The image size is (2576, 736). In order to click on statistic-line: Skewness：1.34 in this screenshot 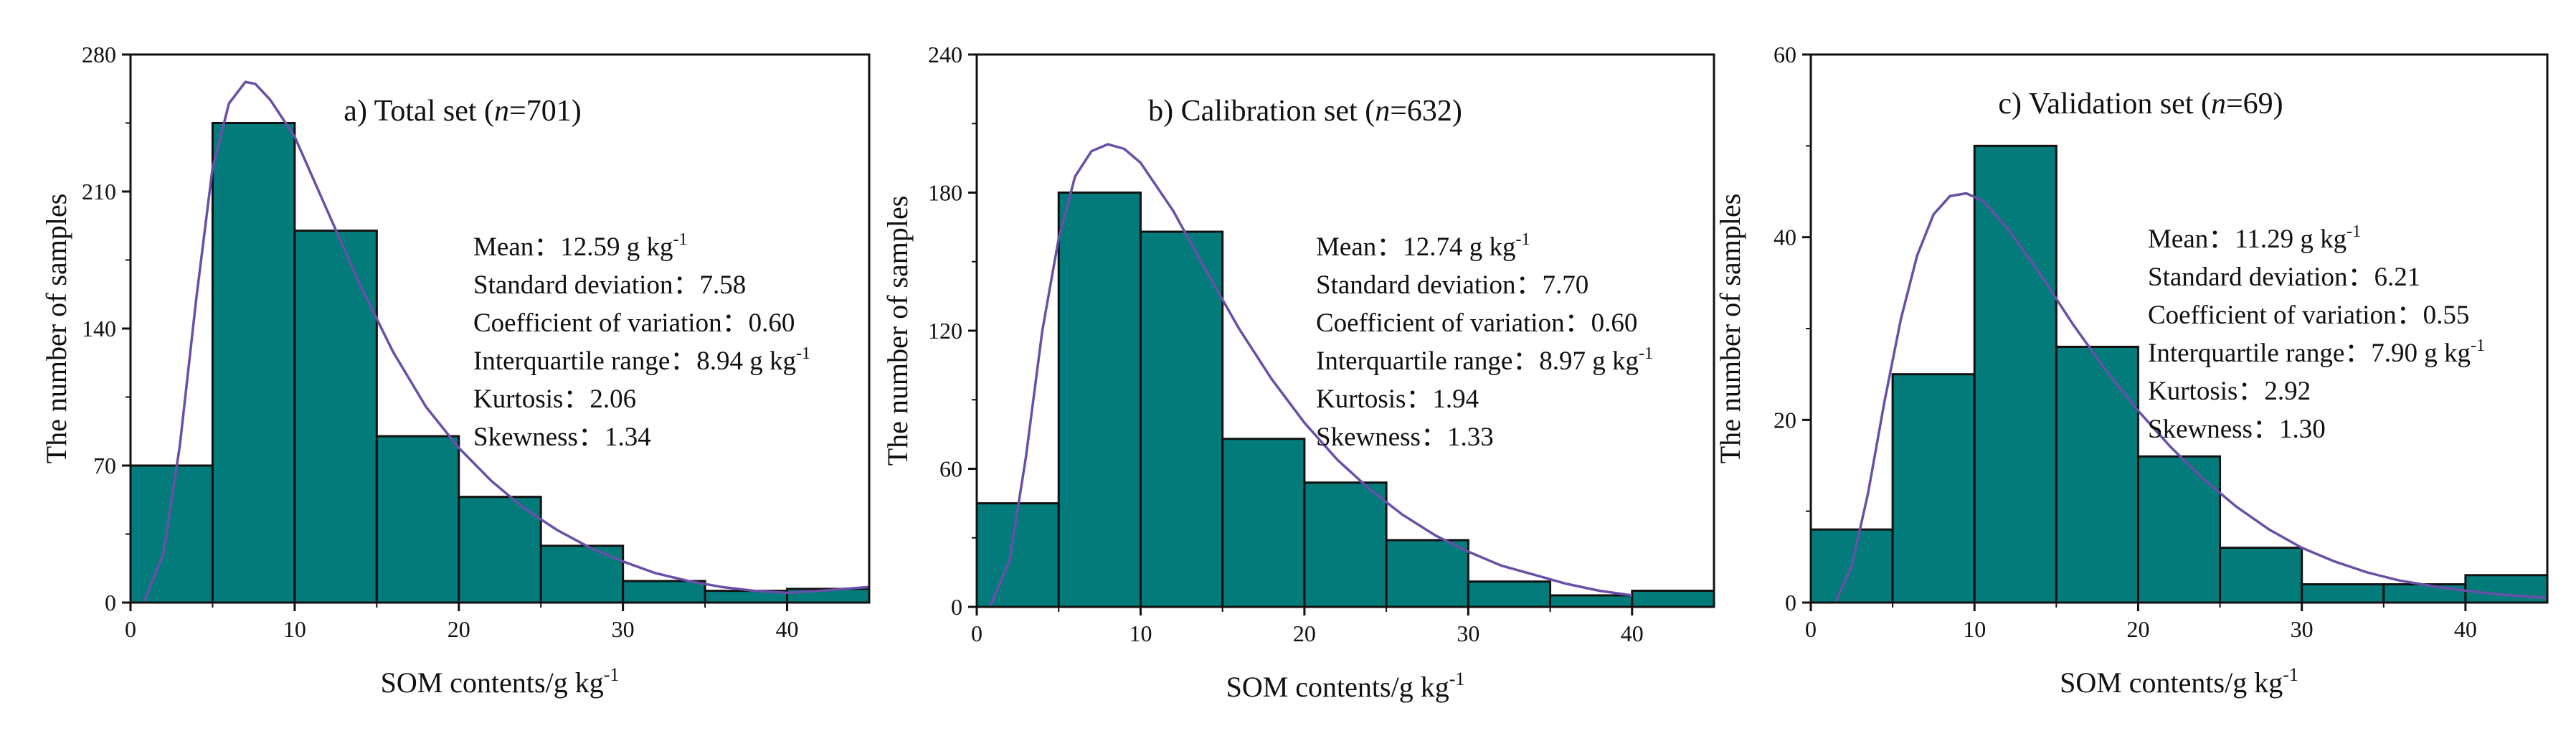, I will do `click(562, 437)`.